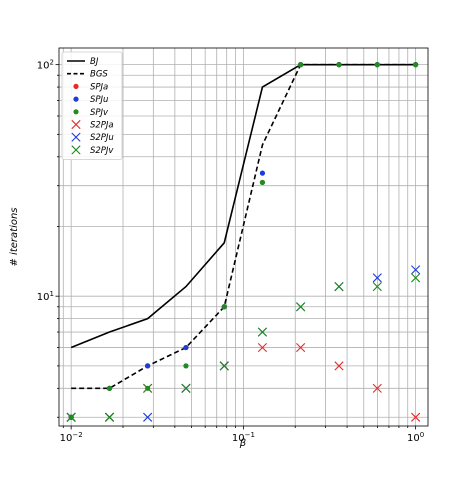 This screenshot has height=478, width=474. What do you see at coordinates (99, 87) in the screenshot?
I see `legend-label-spja: SPJa` at bounding box center [99, 87].